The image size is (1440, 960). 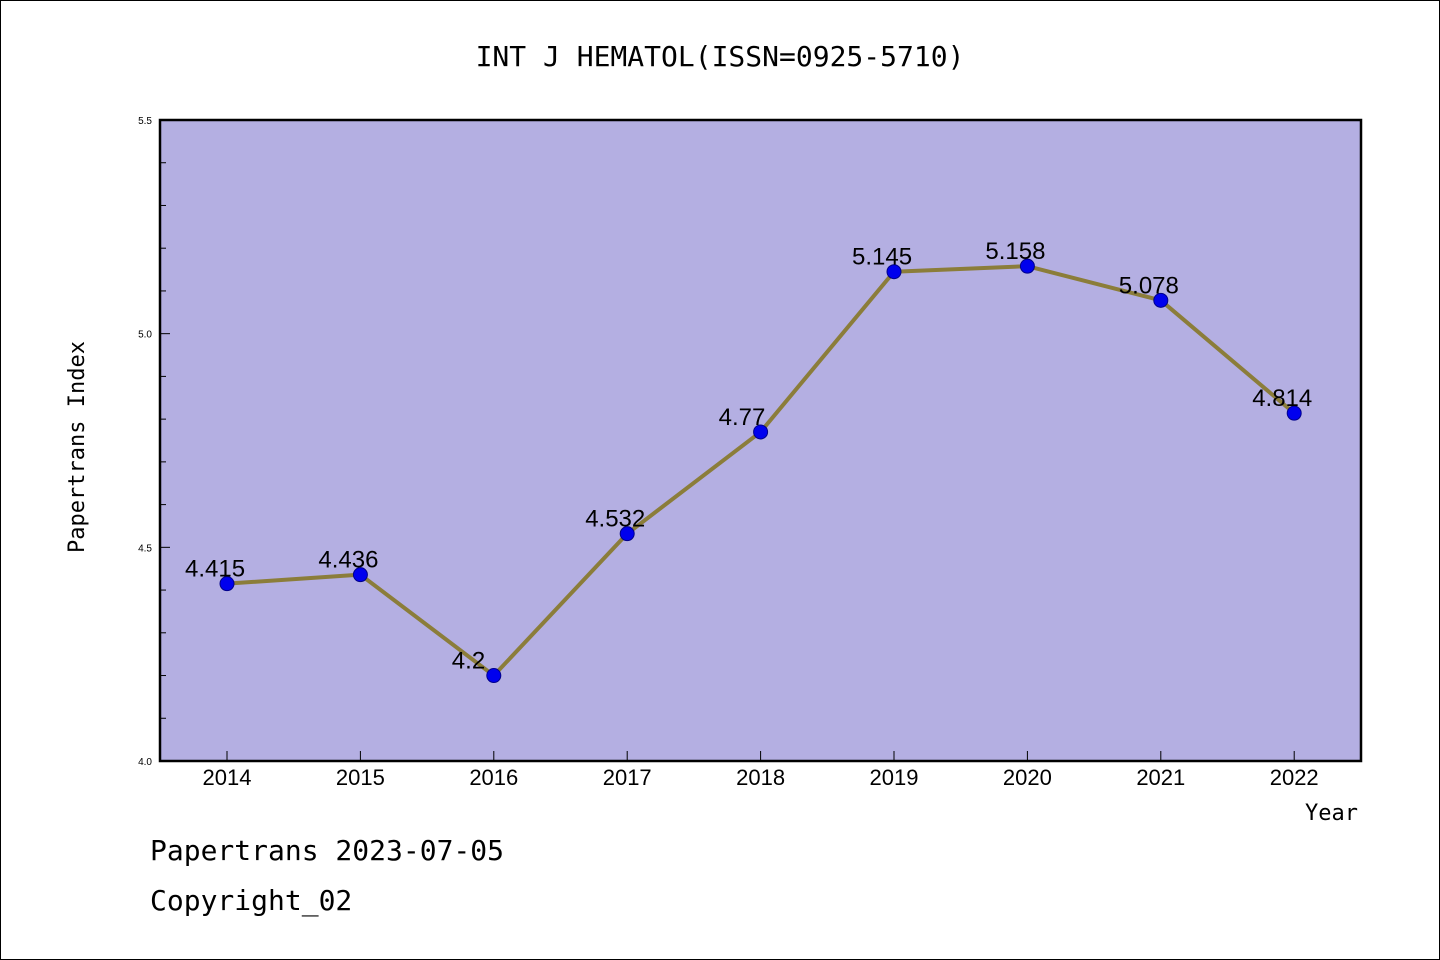 I want to click on data-label: 4.436, so click(x=348, y=560).